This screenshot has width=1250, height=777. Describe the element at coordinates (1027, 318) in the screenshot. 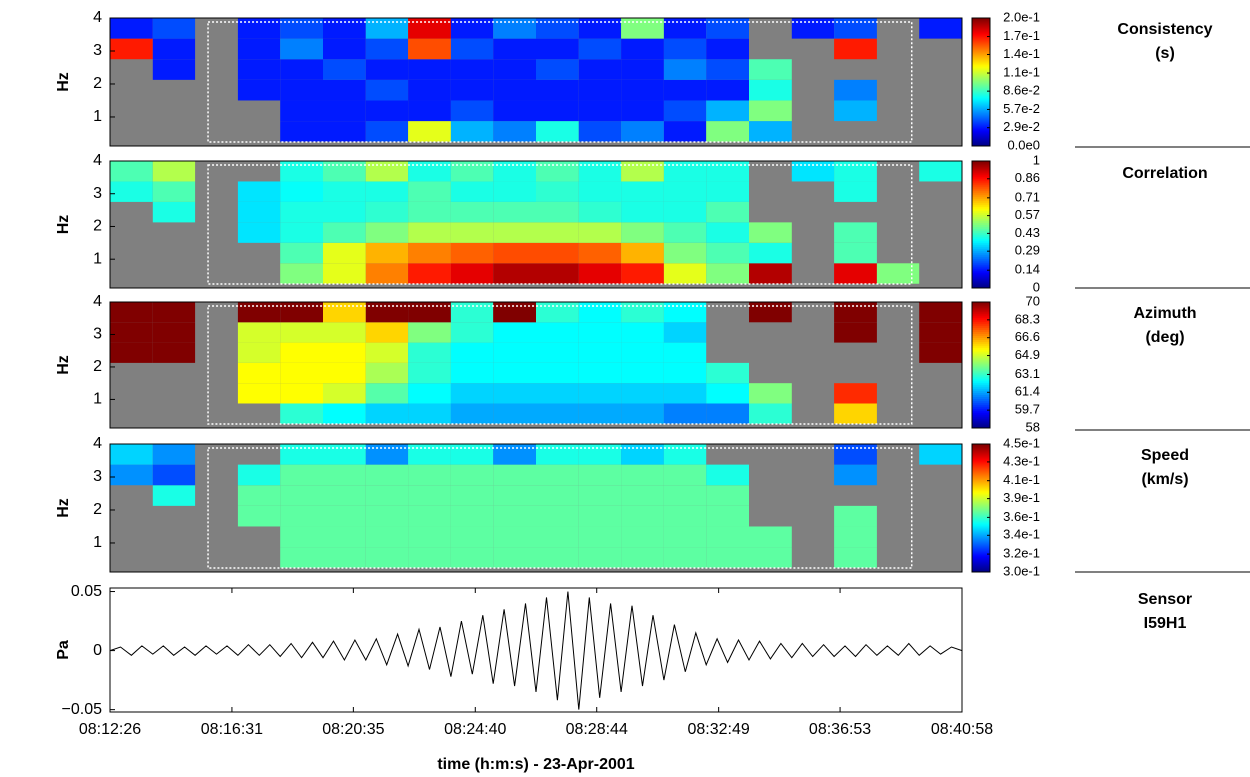

I see `colorbar-tick-label: 68.3` at that location.